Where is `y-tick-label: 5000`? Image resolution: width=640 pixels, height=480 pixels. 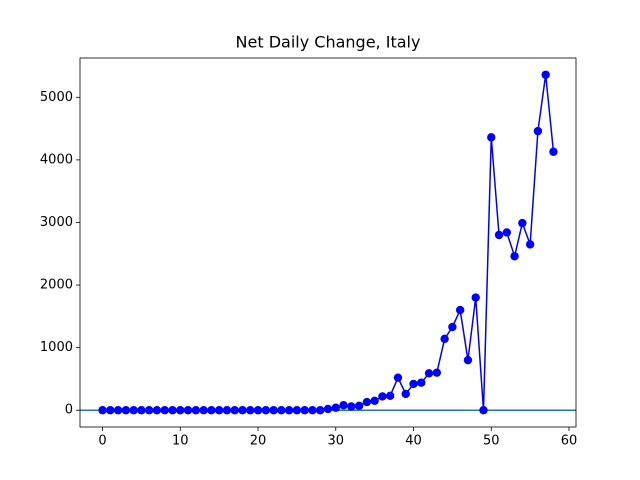
y-tick-label: 5000 is located at coordinates (56, 97).